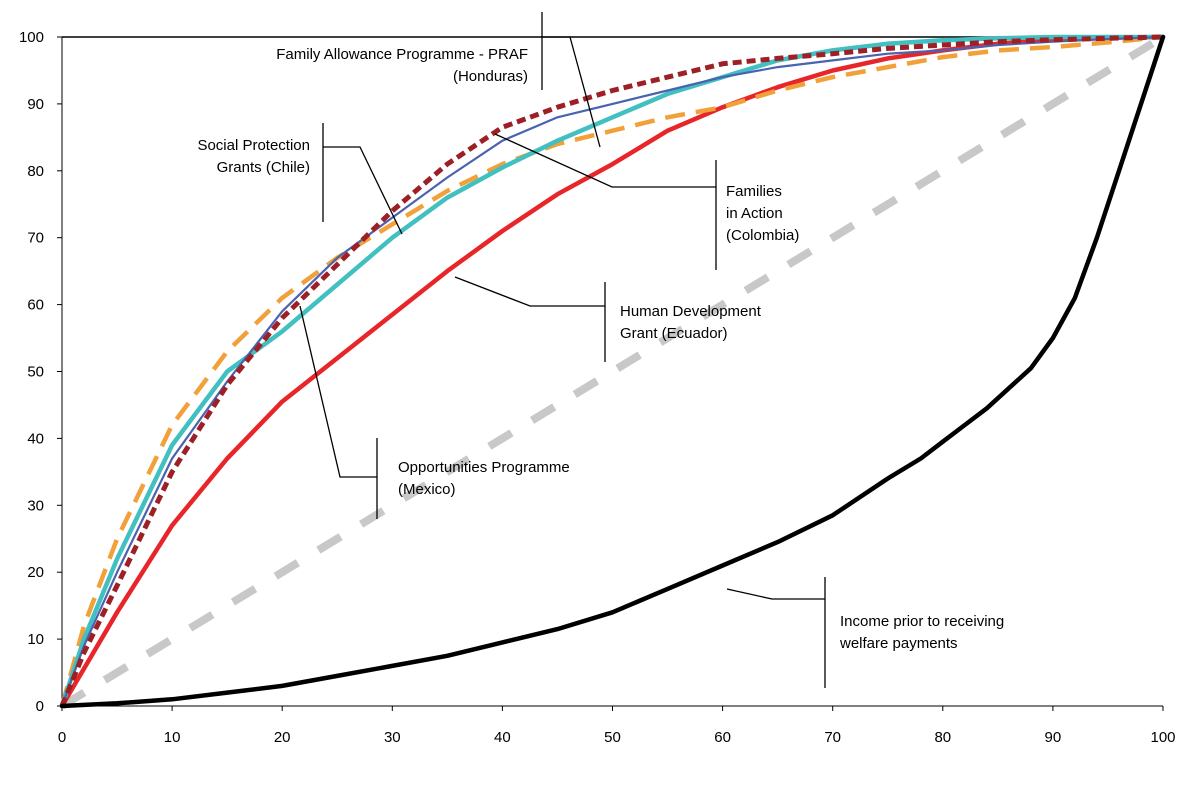  What do you see at coordinates (502, 737) in the screenshot?
I see `x-tick-label: 40` at bounding box center [502, 737].